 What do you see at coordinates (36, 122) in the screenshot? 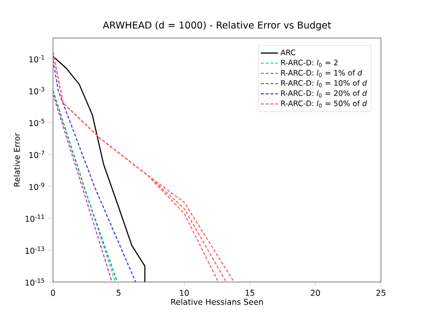
I see `y-tick-label: 10$^{-5}$` at bounding box center [36, 122].